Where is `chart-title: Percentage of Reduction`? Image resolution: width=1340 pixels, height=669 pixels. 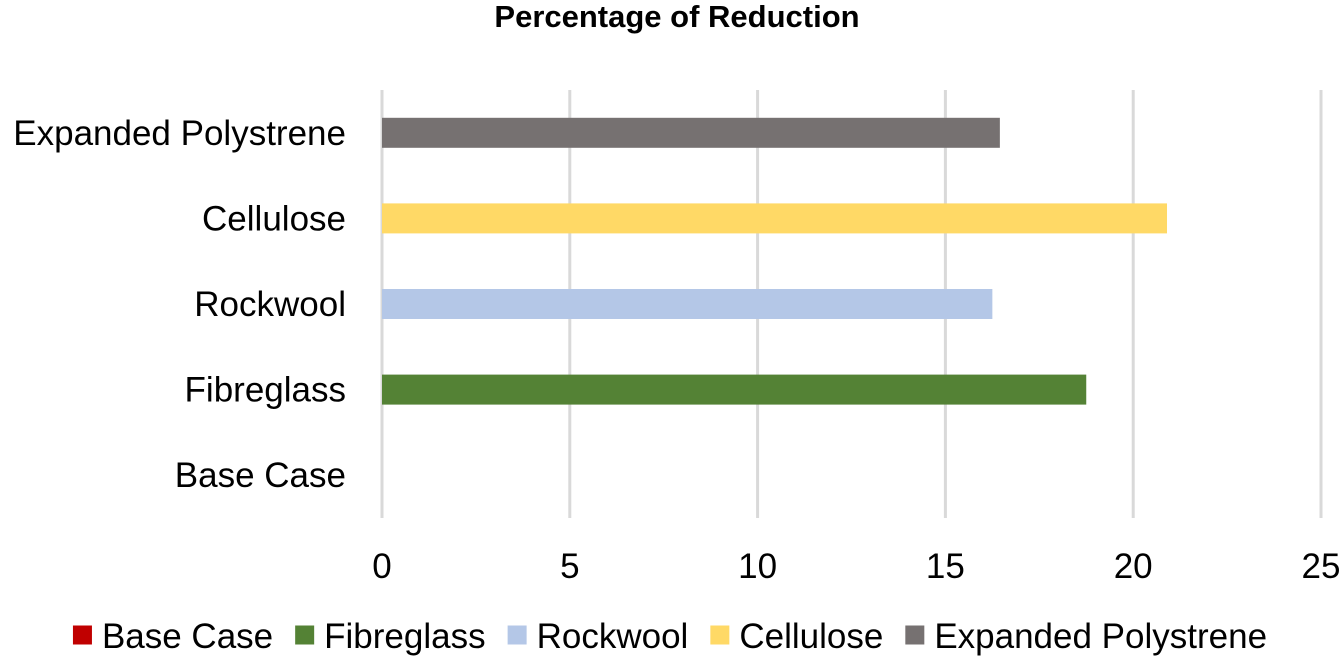
chart-title: Percentage of Reduction is located at coordinates (676, 17).